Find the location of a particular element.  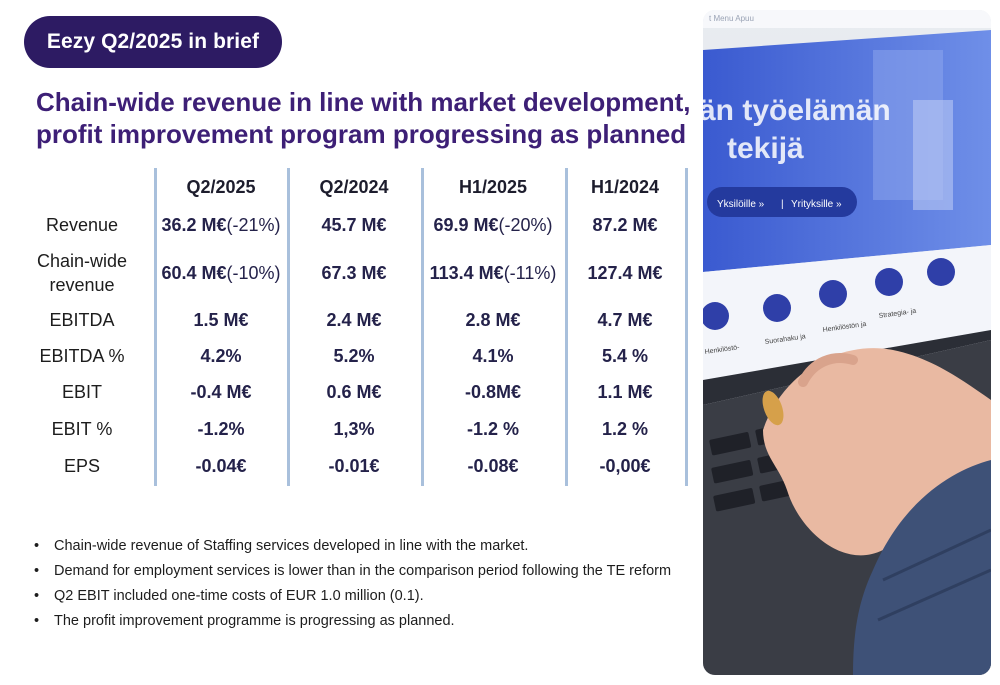

table-cell: 1.2 % is located at coordinates (625, 429).